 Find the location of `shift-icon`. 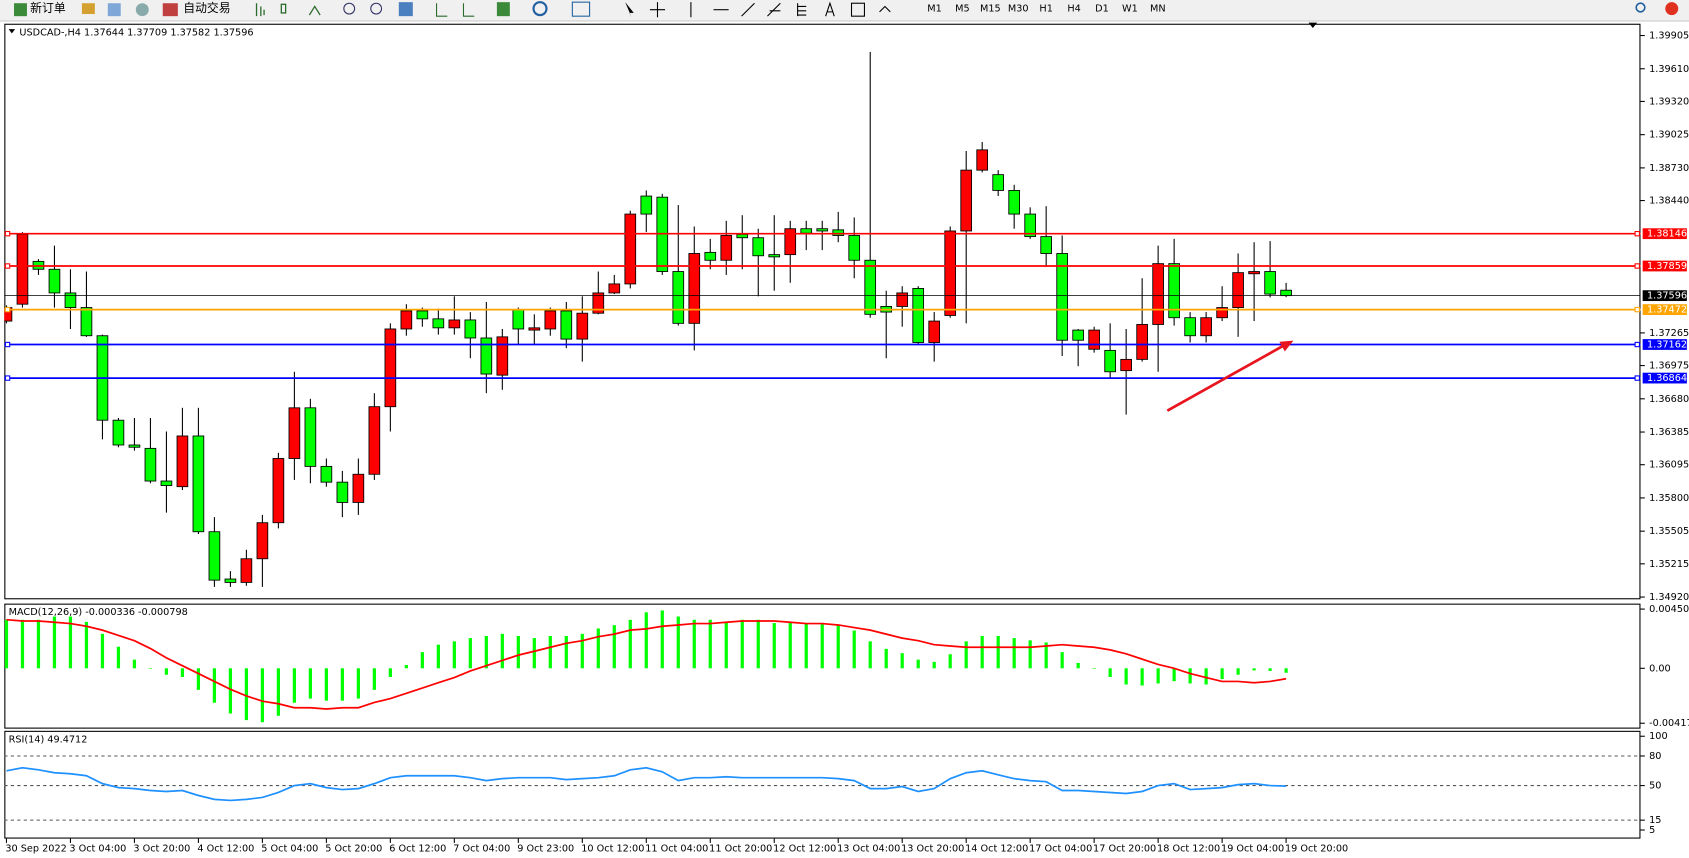

shift-icon is located at coordinates (441, 10).